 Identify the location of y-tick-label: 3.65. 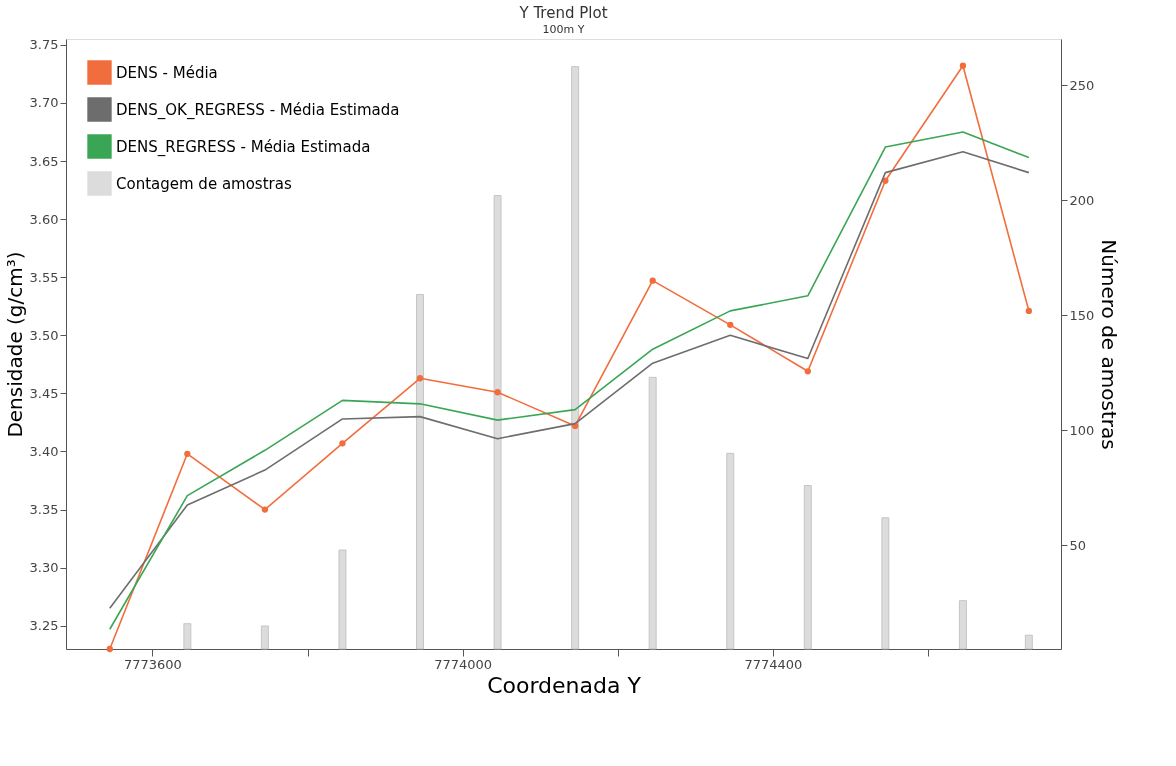
(44, 161).